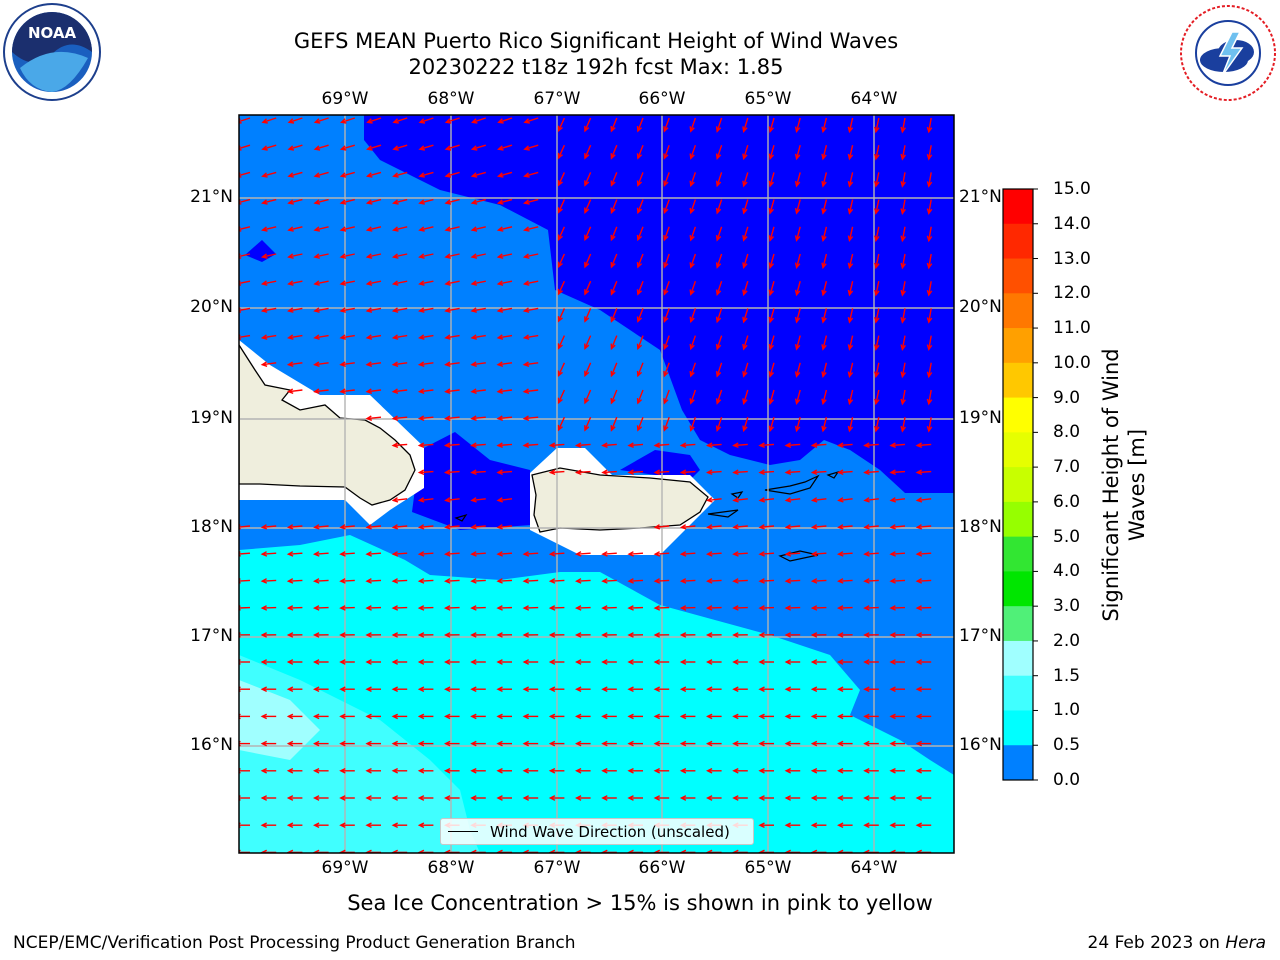 The width and height of the screenshot is (1280, 960). I want to click on band-0.0-0.5-mona, so click(472, 481).